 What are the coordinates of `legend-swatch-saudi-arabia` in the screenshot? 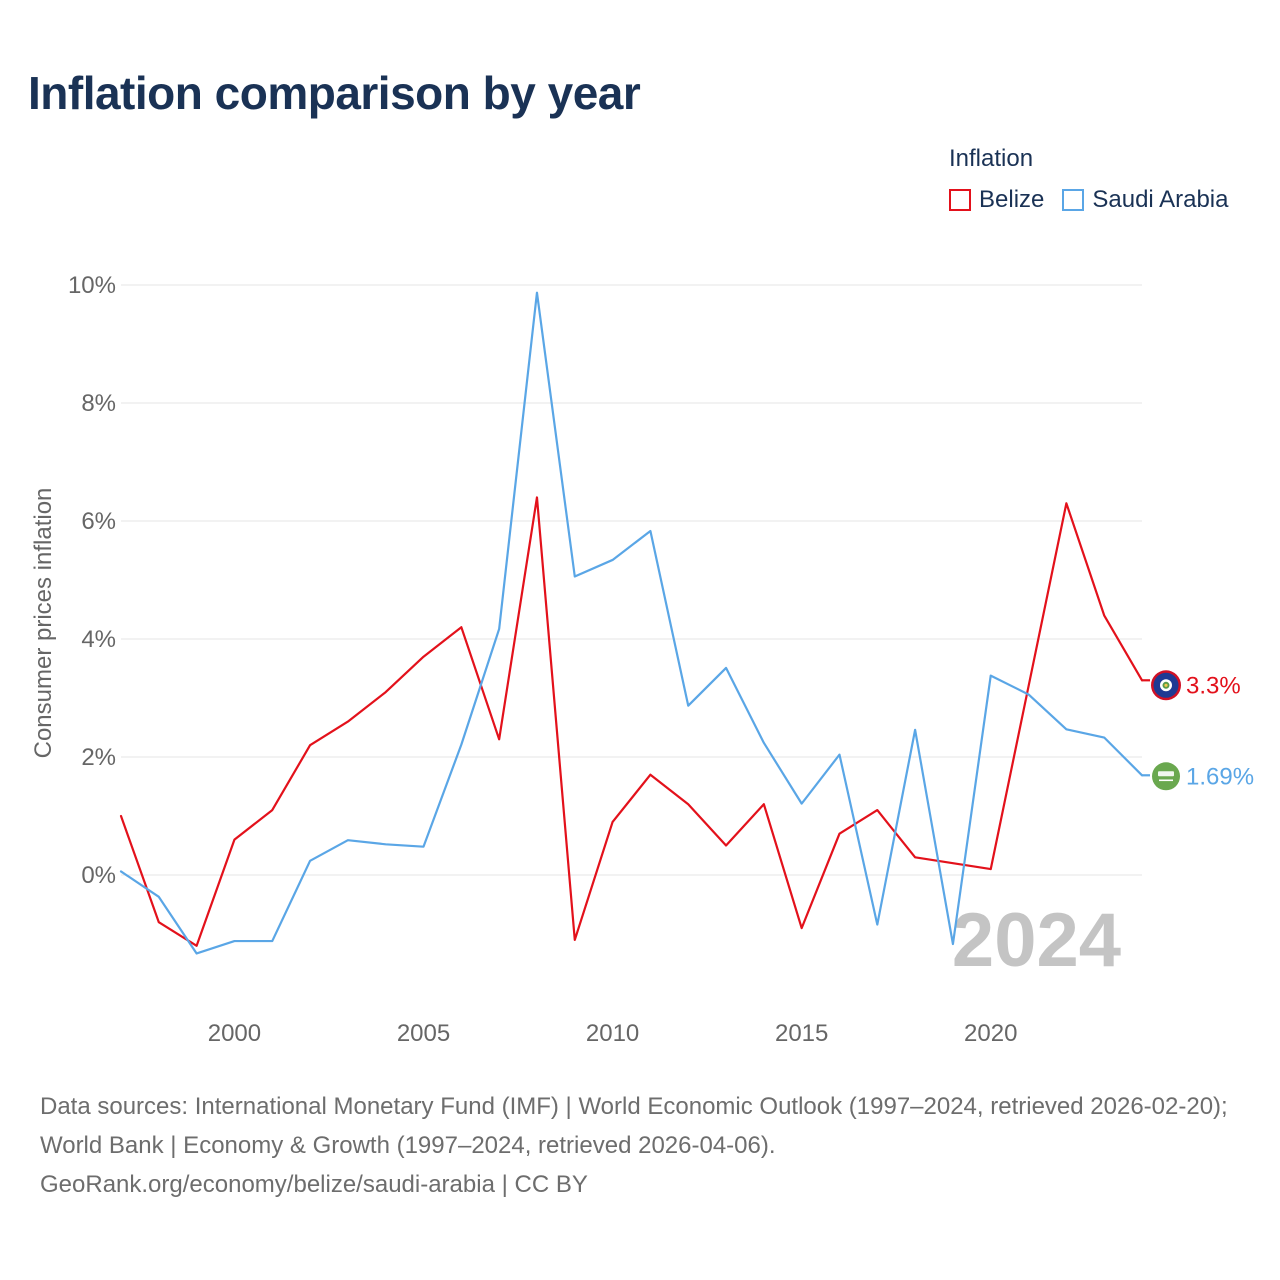 It's located at (1073, 200).